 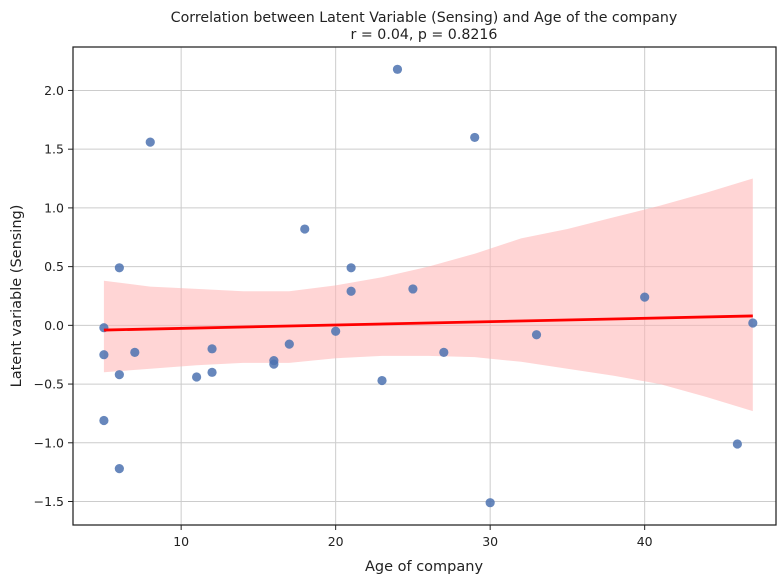 I want to click on y-axis-label: Latent variable (Sensing), so click(x=17, y=296).